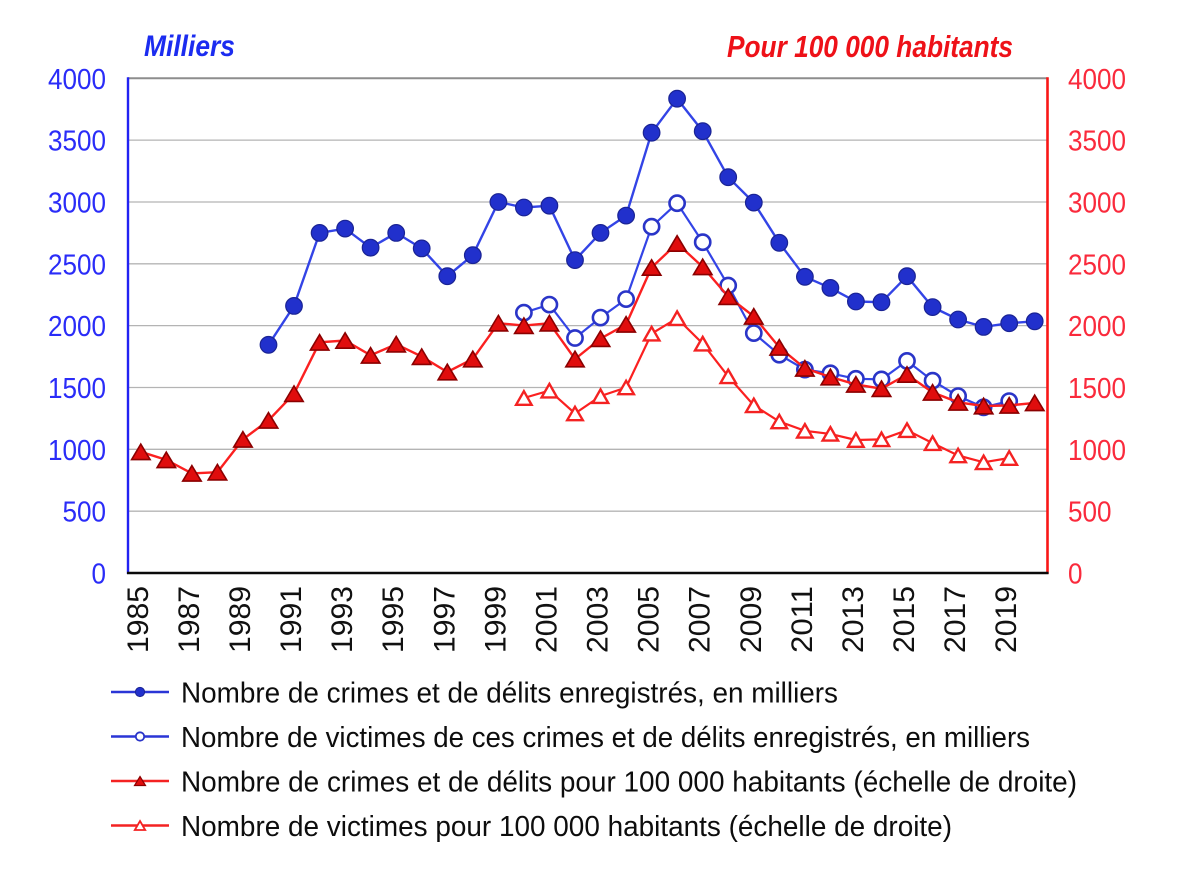 The height and width of the screenshot is (869, 1200). I want to click on svg-text: Pour 100 000 habitants, so click(870, 46).